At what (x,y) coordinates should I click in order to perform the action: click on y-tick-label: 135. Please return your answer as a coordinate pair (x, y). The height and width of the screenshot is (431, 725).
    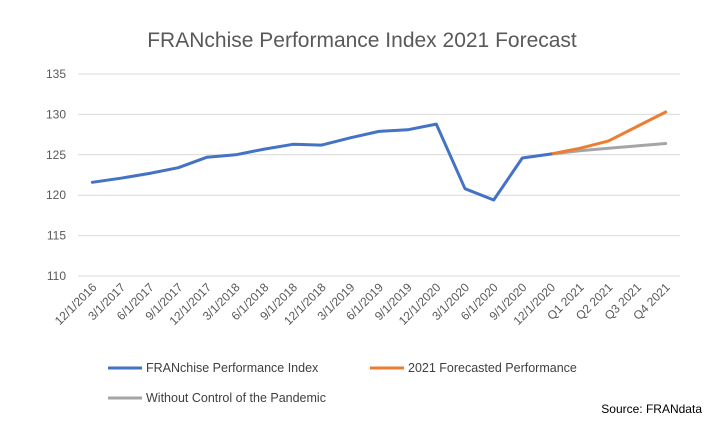
    Looking at the image, I should click on (56, 74).